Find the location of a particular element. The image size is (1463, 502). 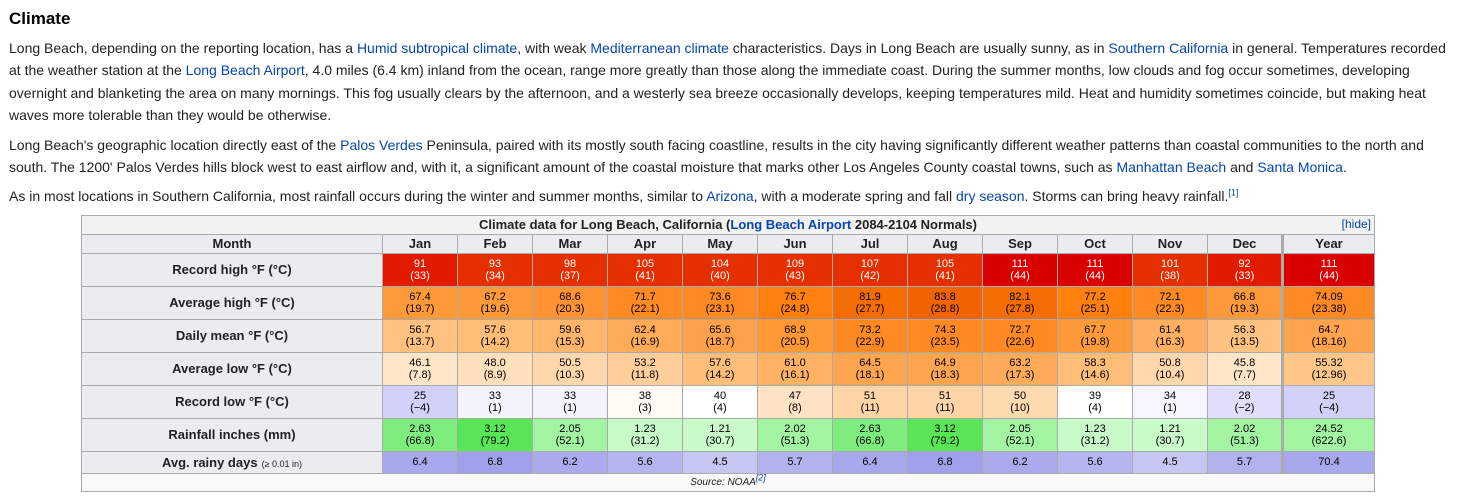

cell-value: 70.4 is located at coordinates (1329, 462).